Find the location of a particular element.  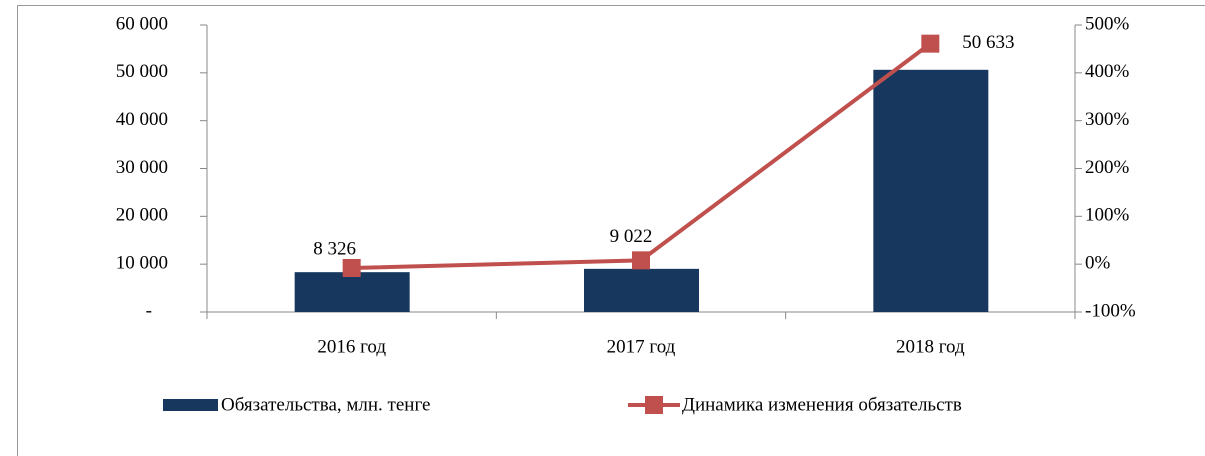

y-tick-label: - is located at coordinates (149, 310).